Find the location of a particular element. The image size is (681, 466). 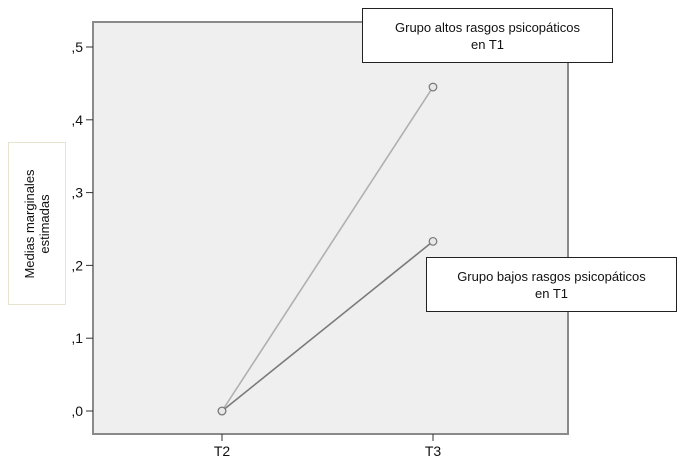

y-axis-label-box: Medias marginales estimadas is located at coordinates (37, 223).